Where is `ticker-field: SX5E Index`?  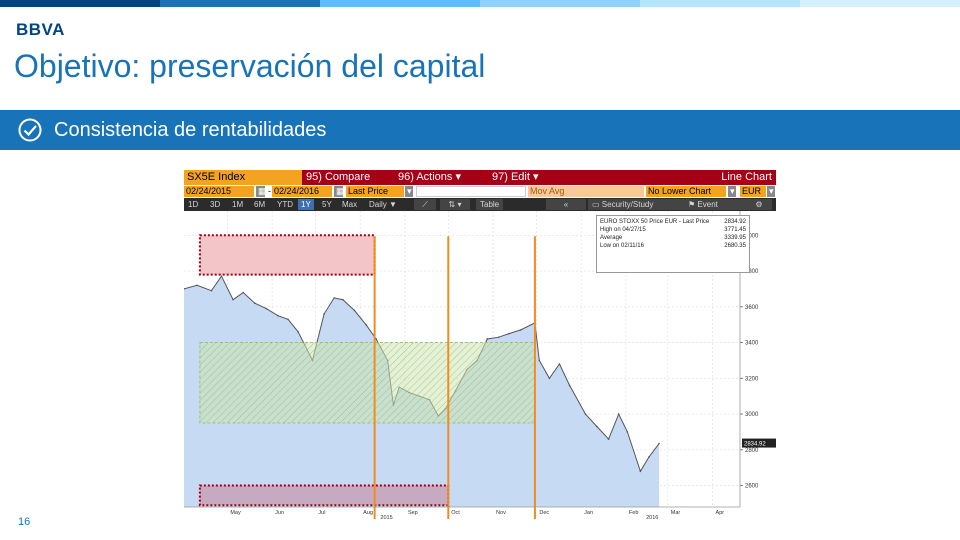
ticker-field: SX5E Index is located at coordinates (243, 177).